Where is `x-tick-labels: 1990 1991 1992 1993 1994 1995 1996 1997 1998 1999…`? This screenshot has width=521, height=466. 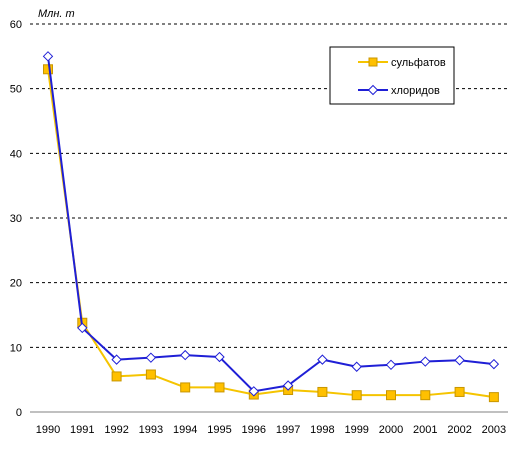
x-tick-labels: 1990 1991 1992 1993 1994 1995 1996 1997 1998 1999… is located at coordinates (271, 430).